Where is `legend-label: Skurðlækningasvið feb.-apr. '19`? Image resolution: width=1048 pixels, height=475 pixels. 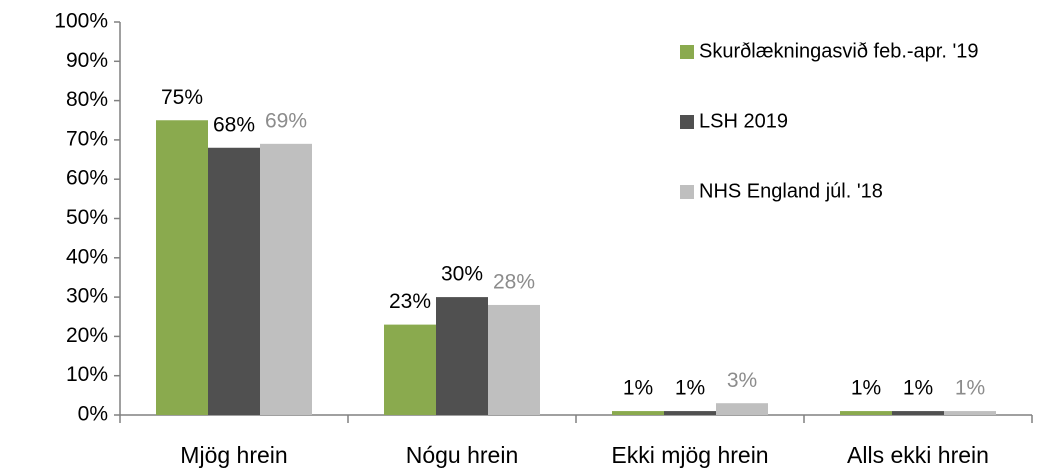 legend-label: Skurðlækningasvið feb.-apr. '19 is located at coordinates (839, 51).